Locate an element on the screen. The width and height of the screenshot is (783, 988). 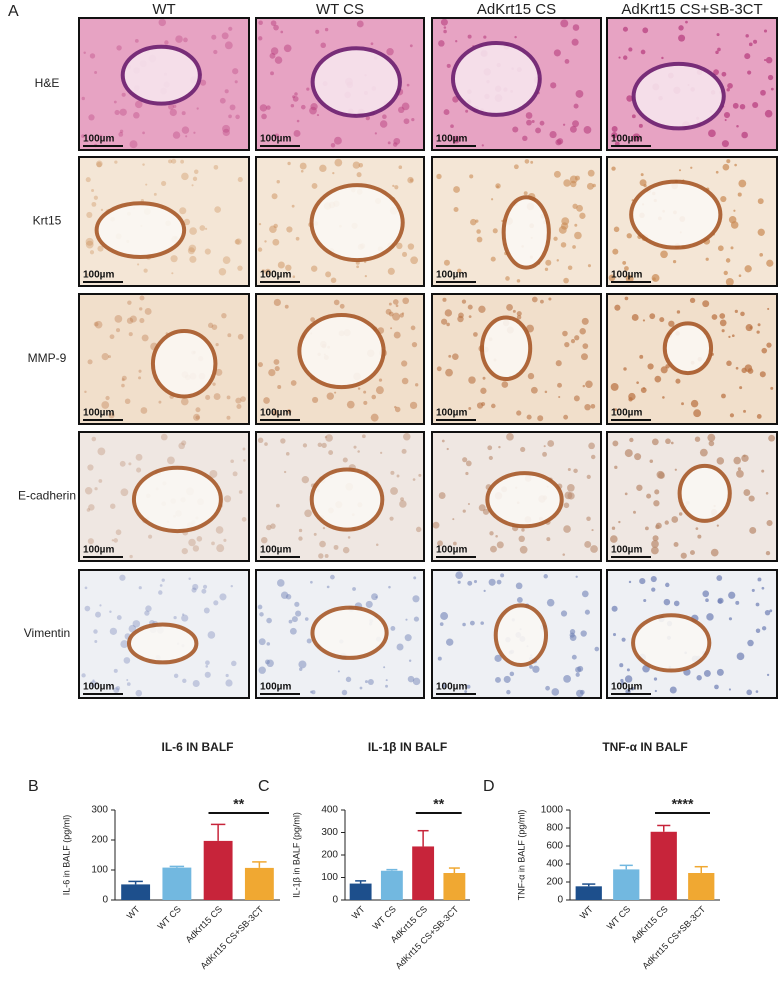
column-header: AdKrt15 CS is located at coordinates (516, 9).